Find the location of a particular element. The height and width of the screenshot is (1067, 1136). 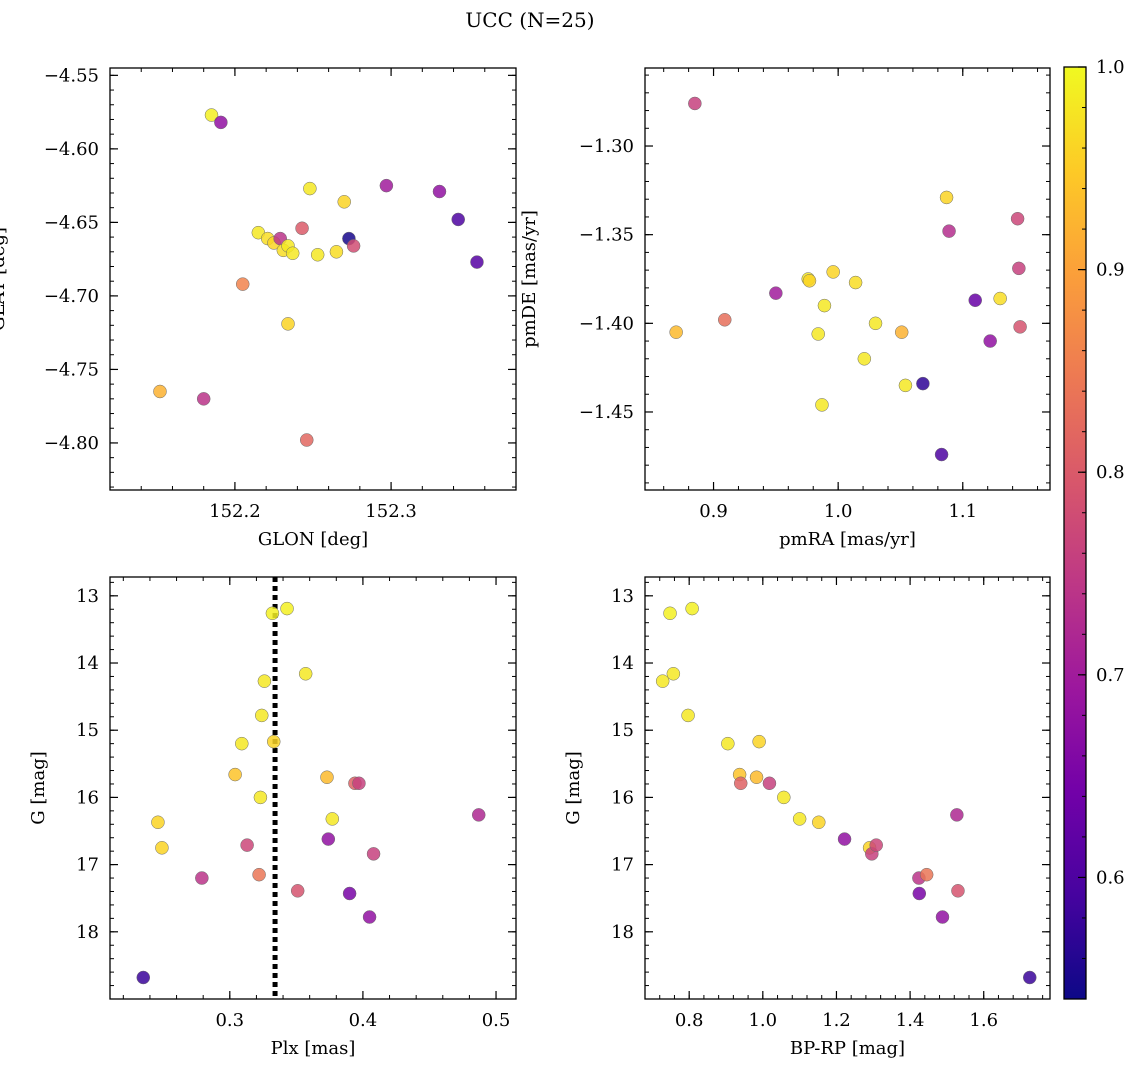

y-tick-label: −4.80 is located at coordinates (71, 443).